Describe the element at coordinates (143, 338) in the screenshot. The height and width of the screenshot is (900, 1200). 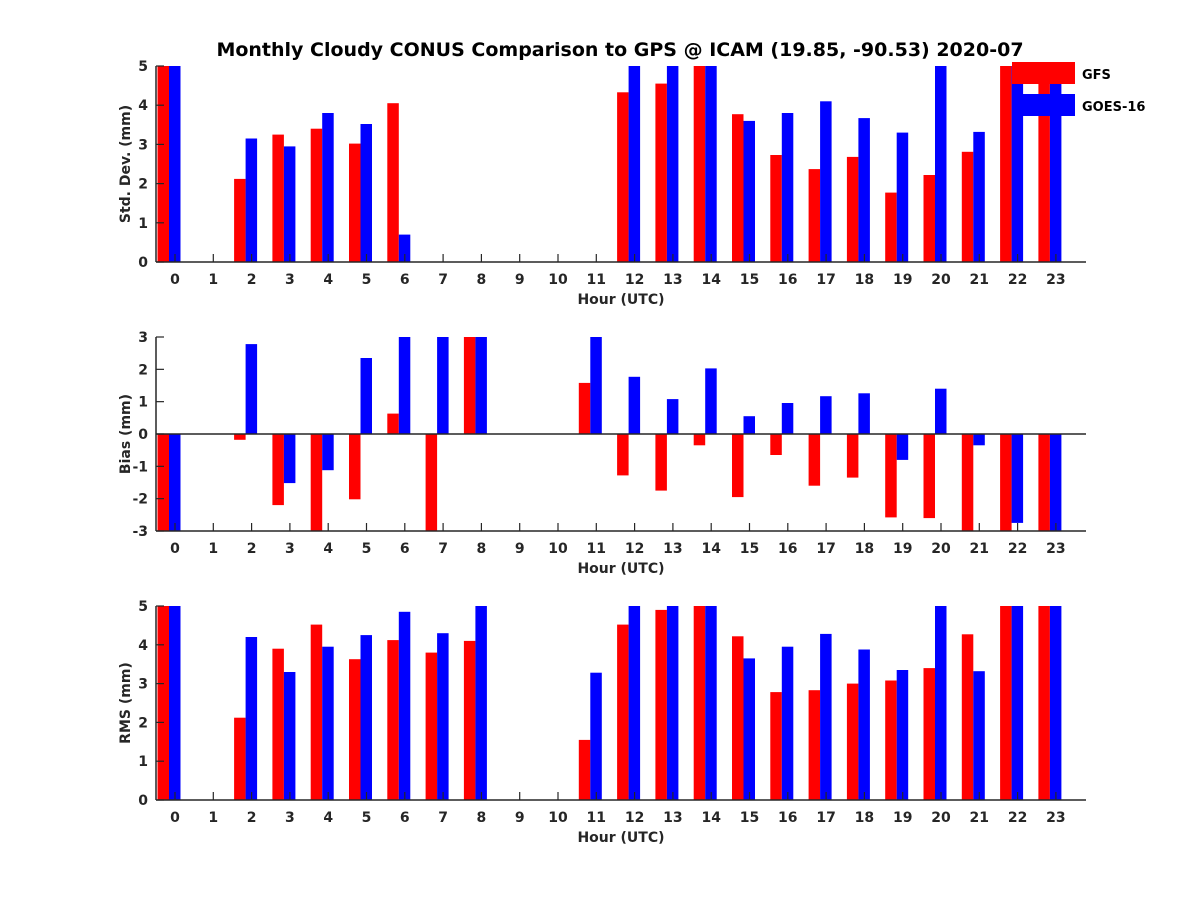
I see `y-tick-label: 3` at that location.